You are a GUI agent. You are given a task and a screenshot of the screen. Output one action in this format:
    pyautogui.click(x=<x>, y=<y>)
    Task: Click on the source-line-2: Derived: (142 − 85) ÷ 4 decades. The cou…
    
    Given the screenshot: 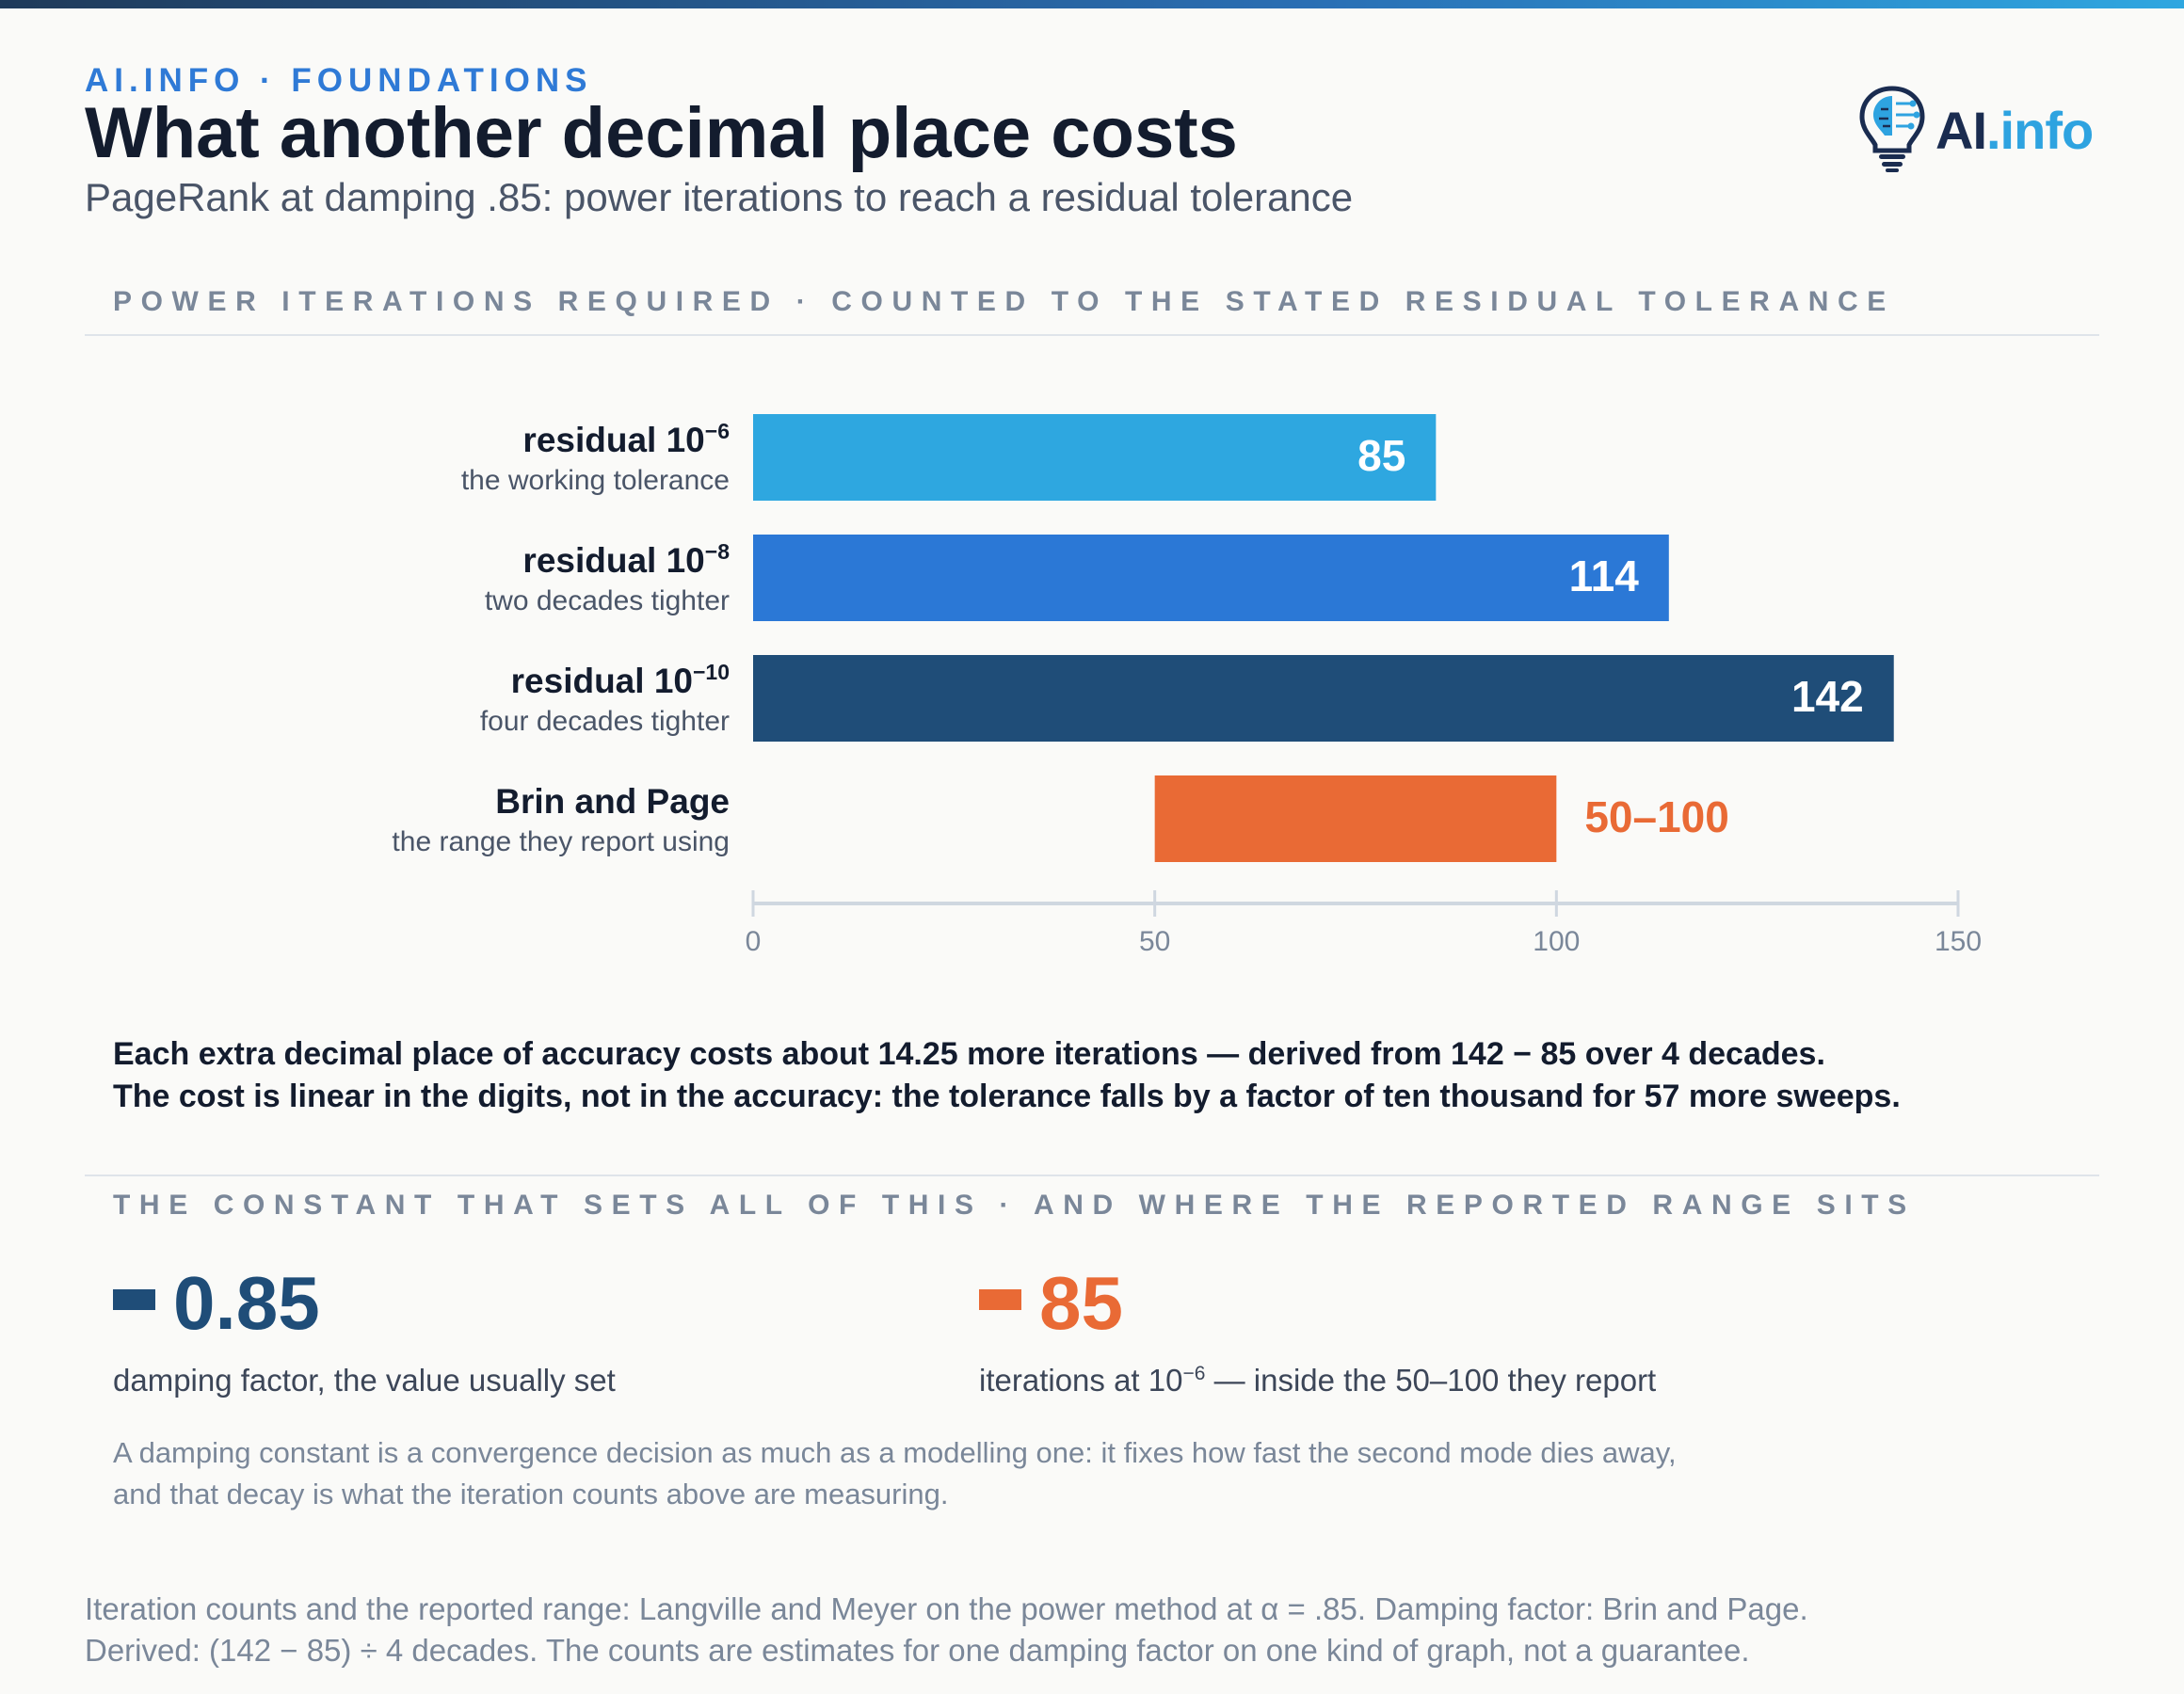 What is the action you would take?
    pyautogui.click(x=917, y=1650)
    